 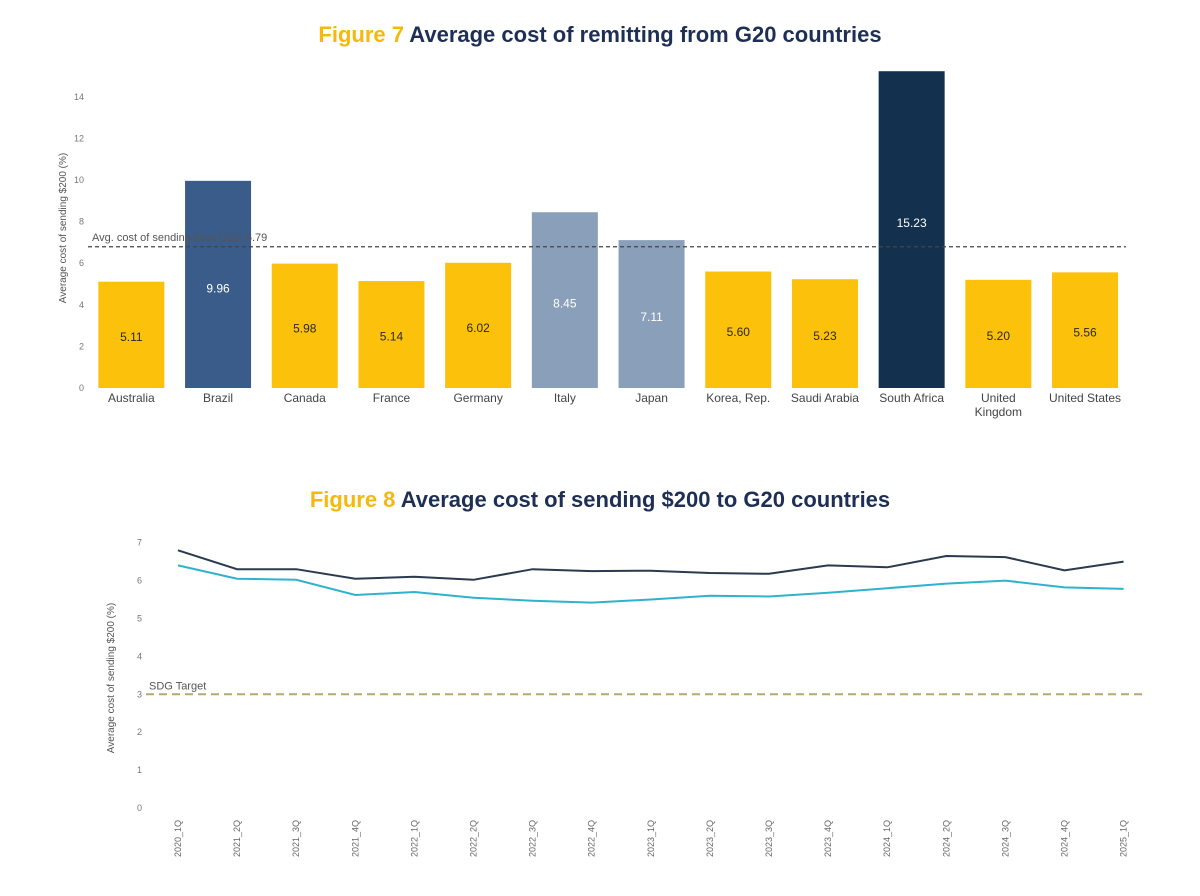 I want to click on x-tick-label: 2023_4Q, so click(x=828, y=838).